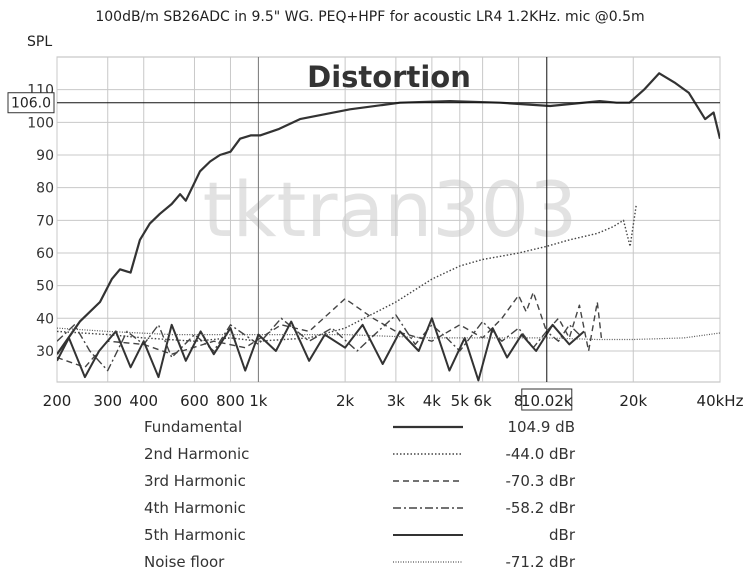 This screenshot has height=584, width=750. I want to click on x-tick-label: 4k, so click(432, 401).